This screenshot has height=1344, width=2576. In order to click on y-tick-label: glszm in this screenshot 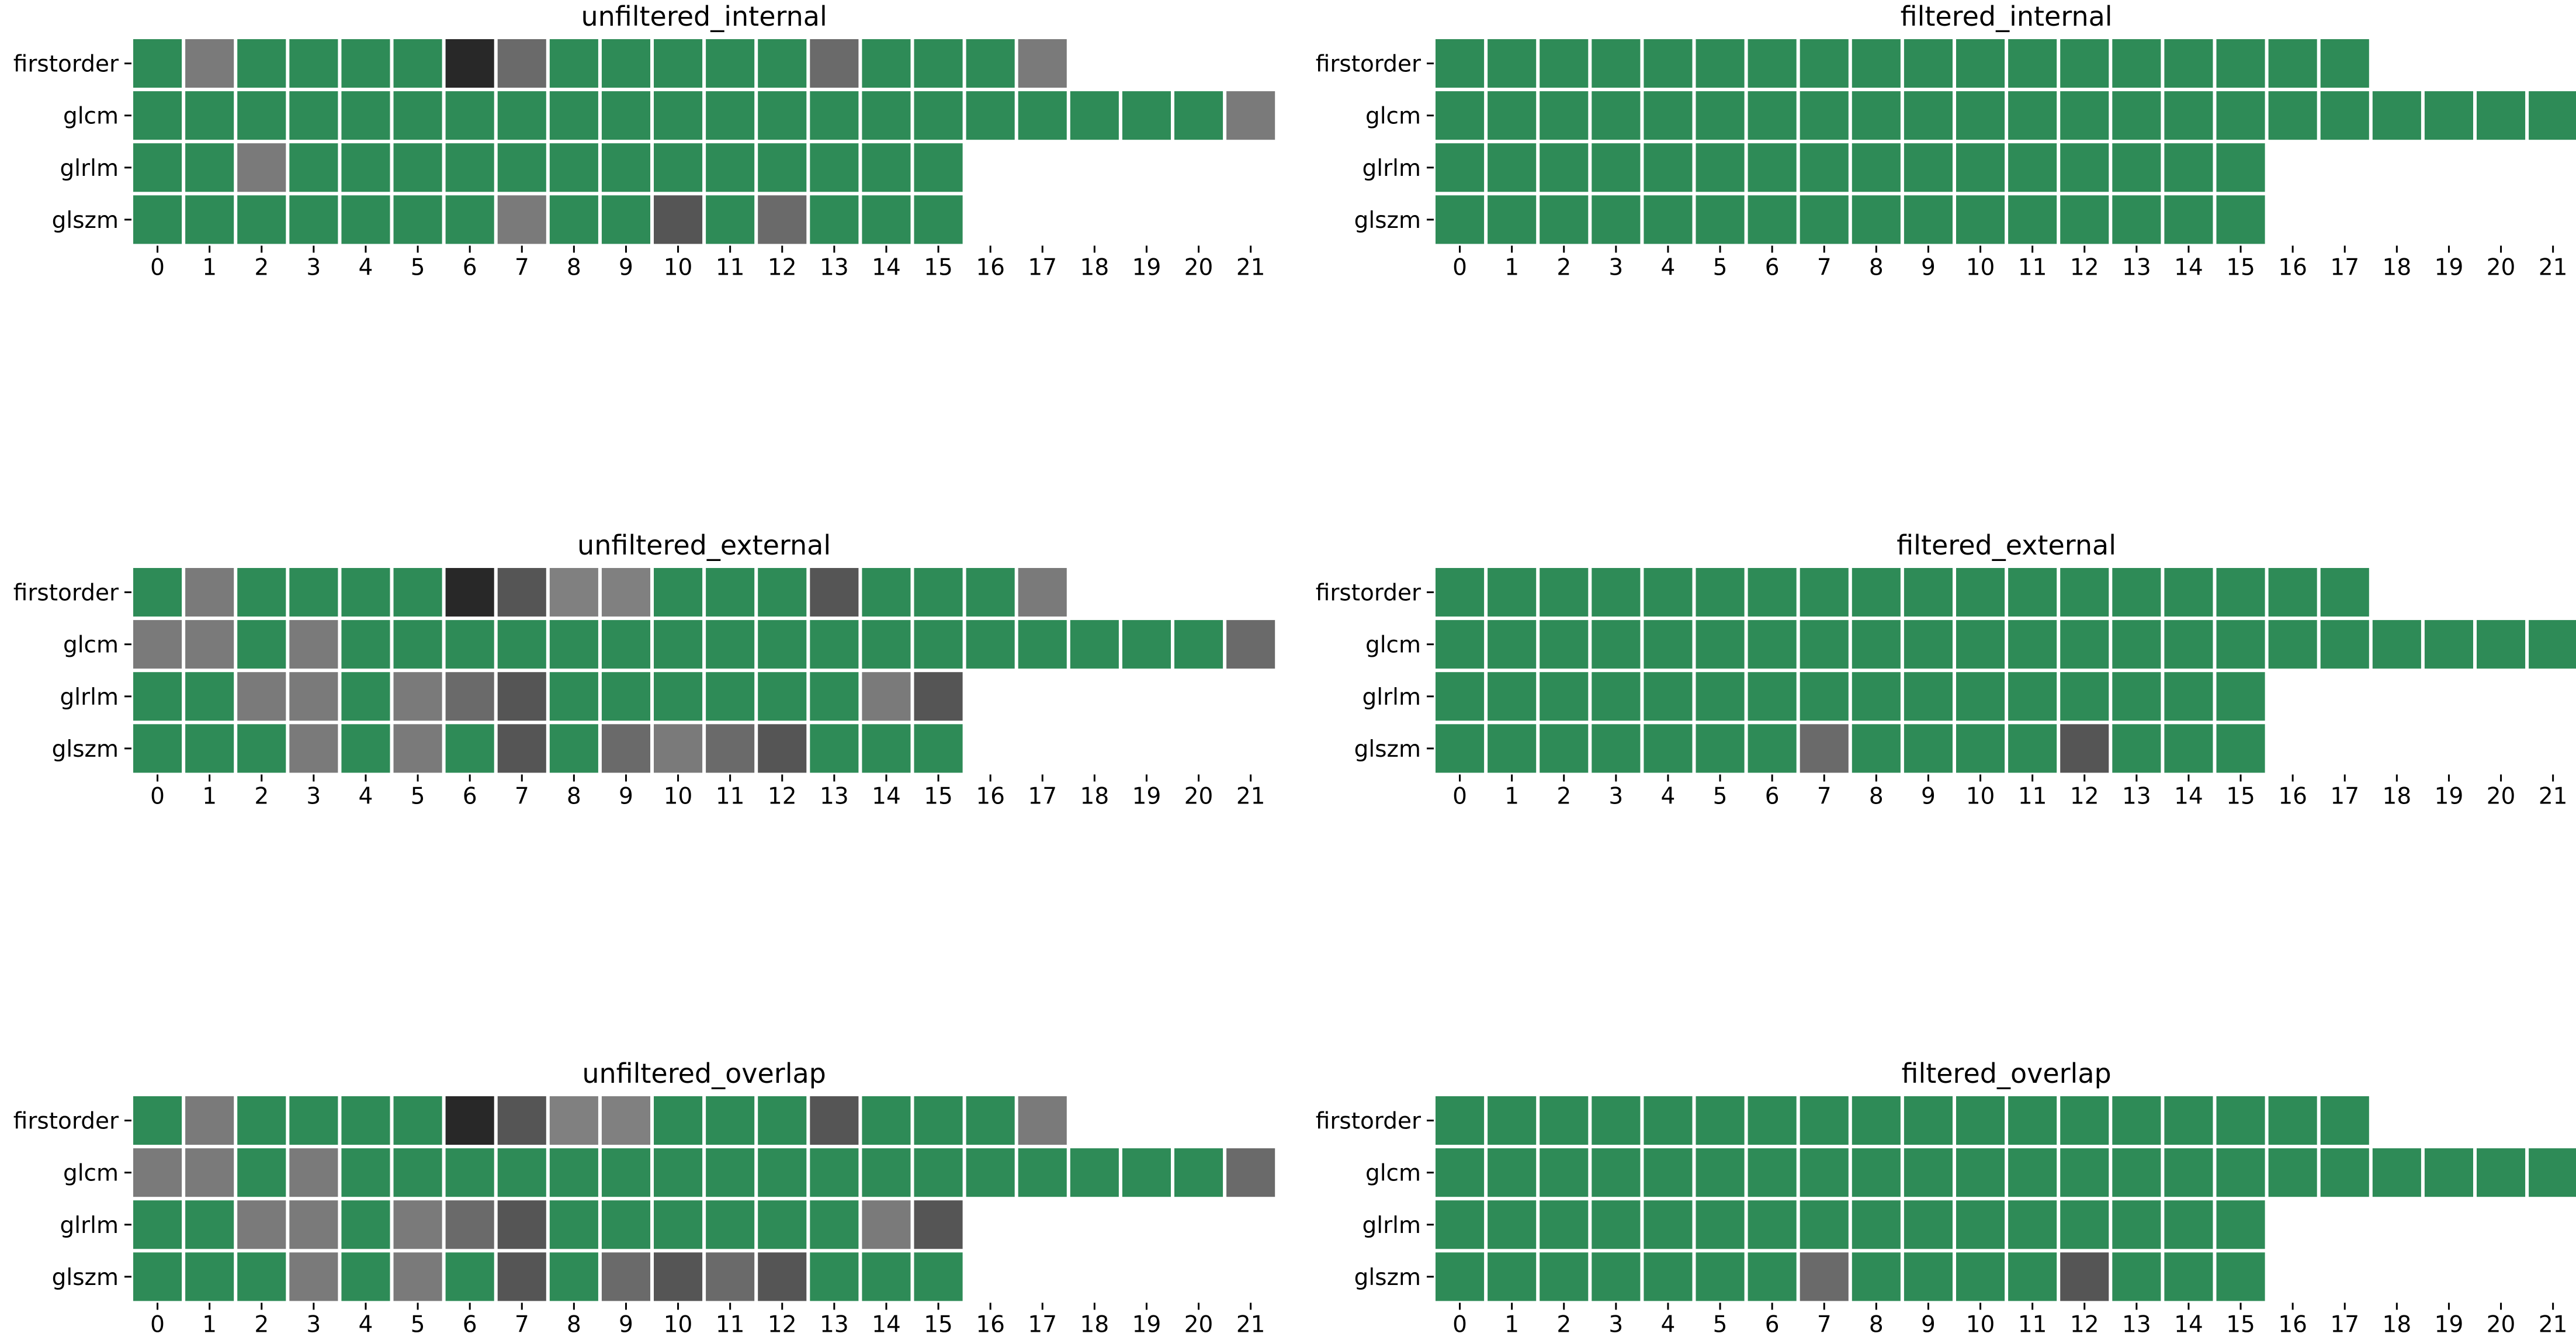, I will do `click(85, 1278)`.